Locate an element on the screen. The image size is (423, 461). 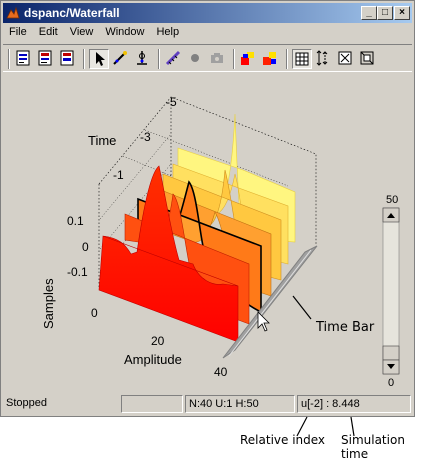
export-icon is located at coordinates (45, 58).